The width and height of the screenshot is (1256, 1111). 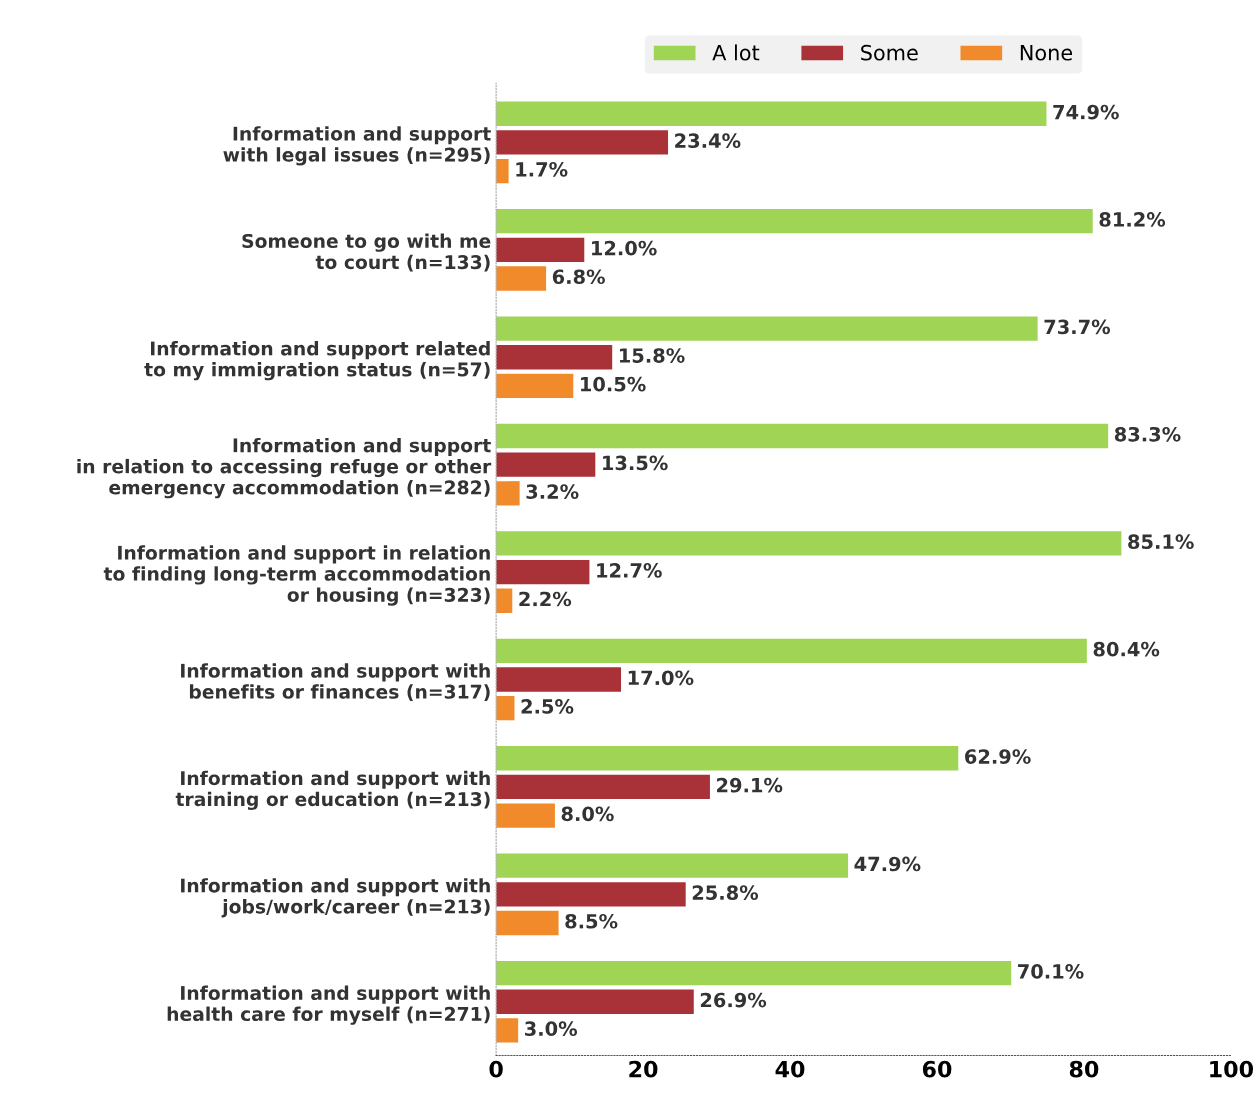 I want to click on data-label: 80.4%, so click(x=1126, y=649).